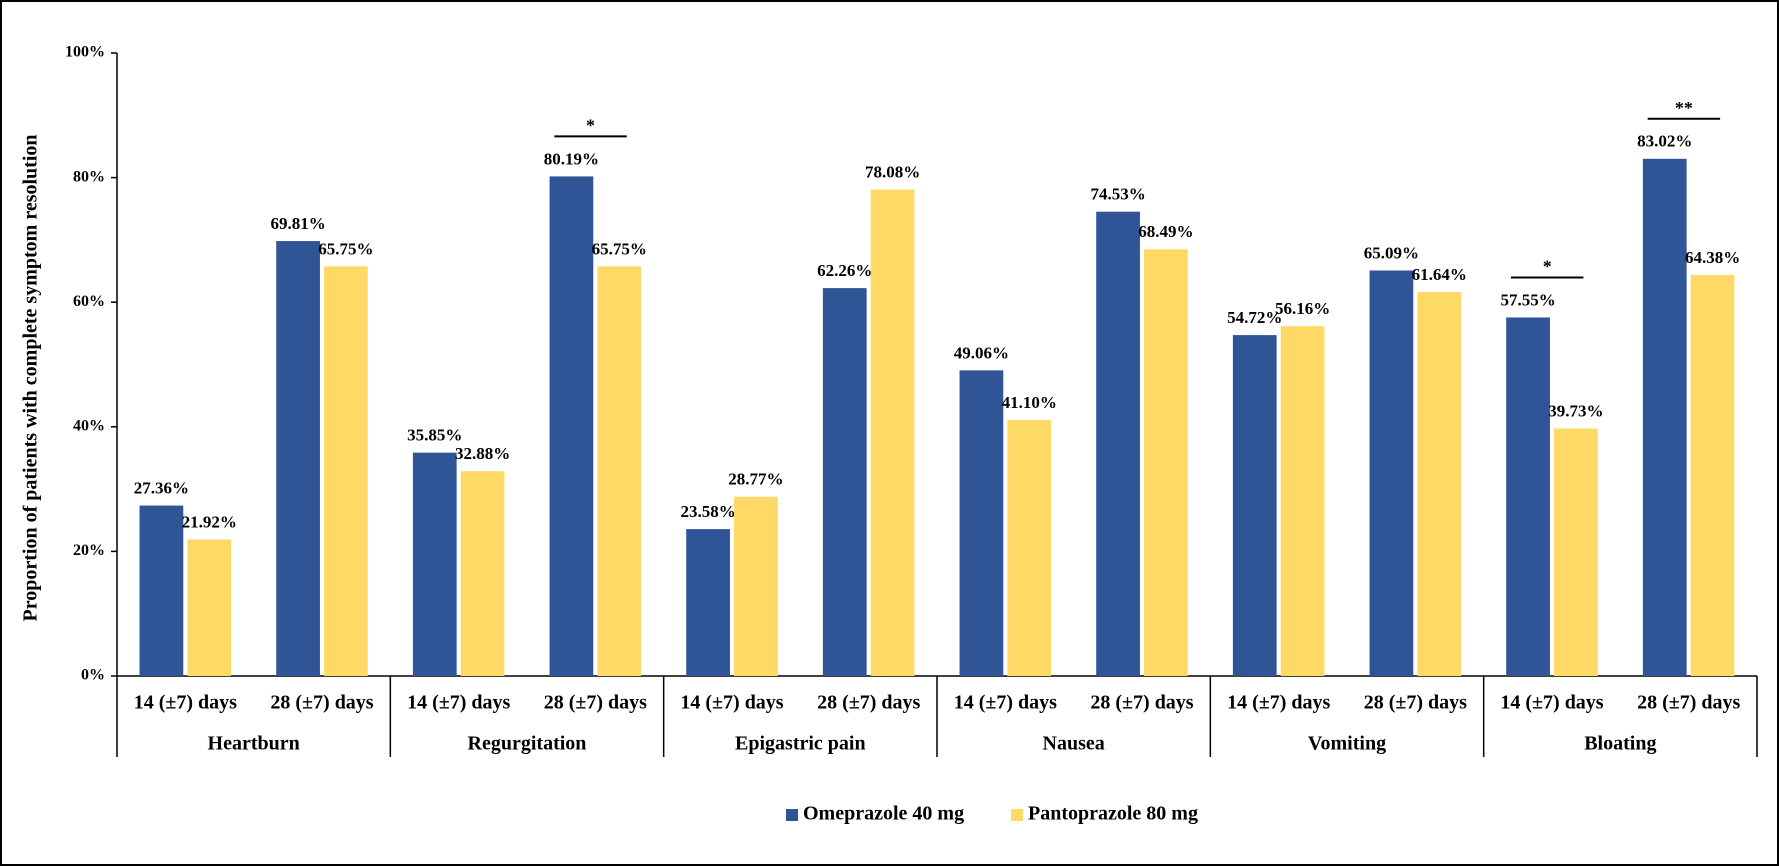 Image resolution: width=1779 pixels, height=866 pixels. I want to click on group-label: Epigastric pain, so click(800, 744).